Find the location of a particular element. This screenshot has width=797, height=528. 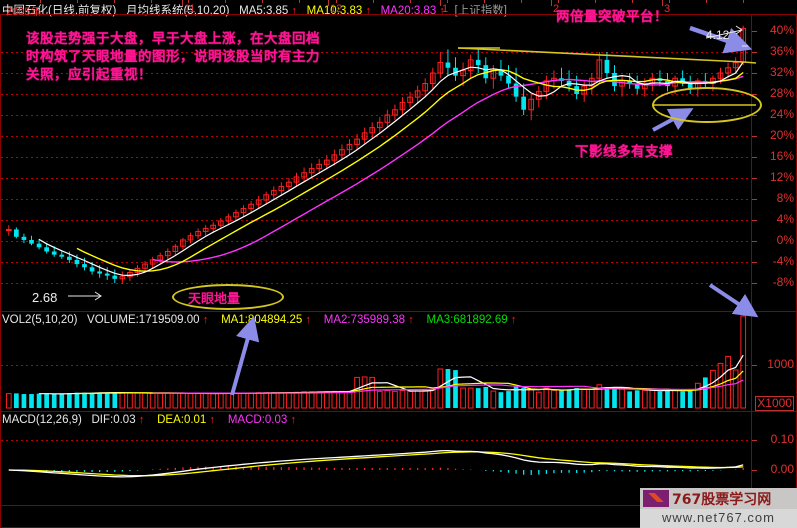

price-axis-tick-label: 36% is located at coordinates (781, 51).